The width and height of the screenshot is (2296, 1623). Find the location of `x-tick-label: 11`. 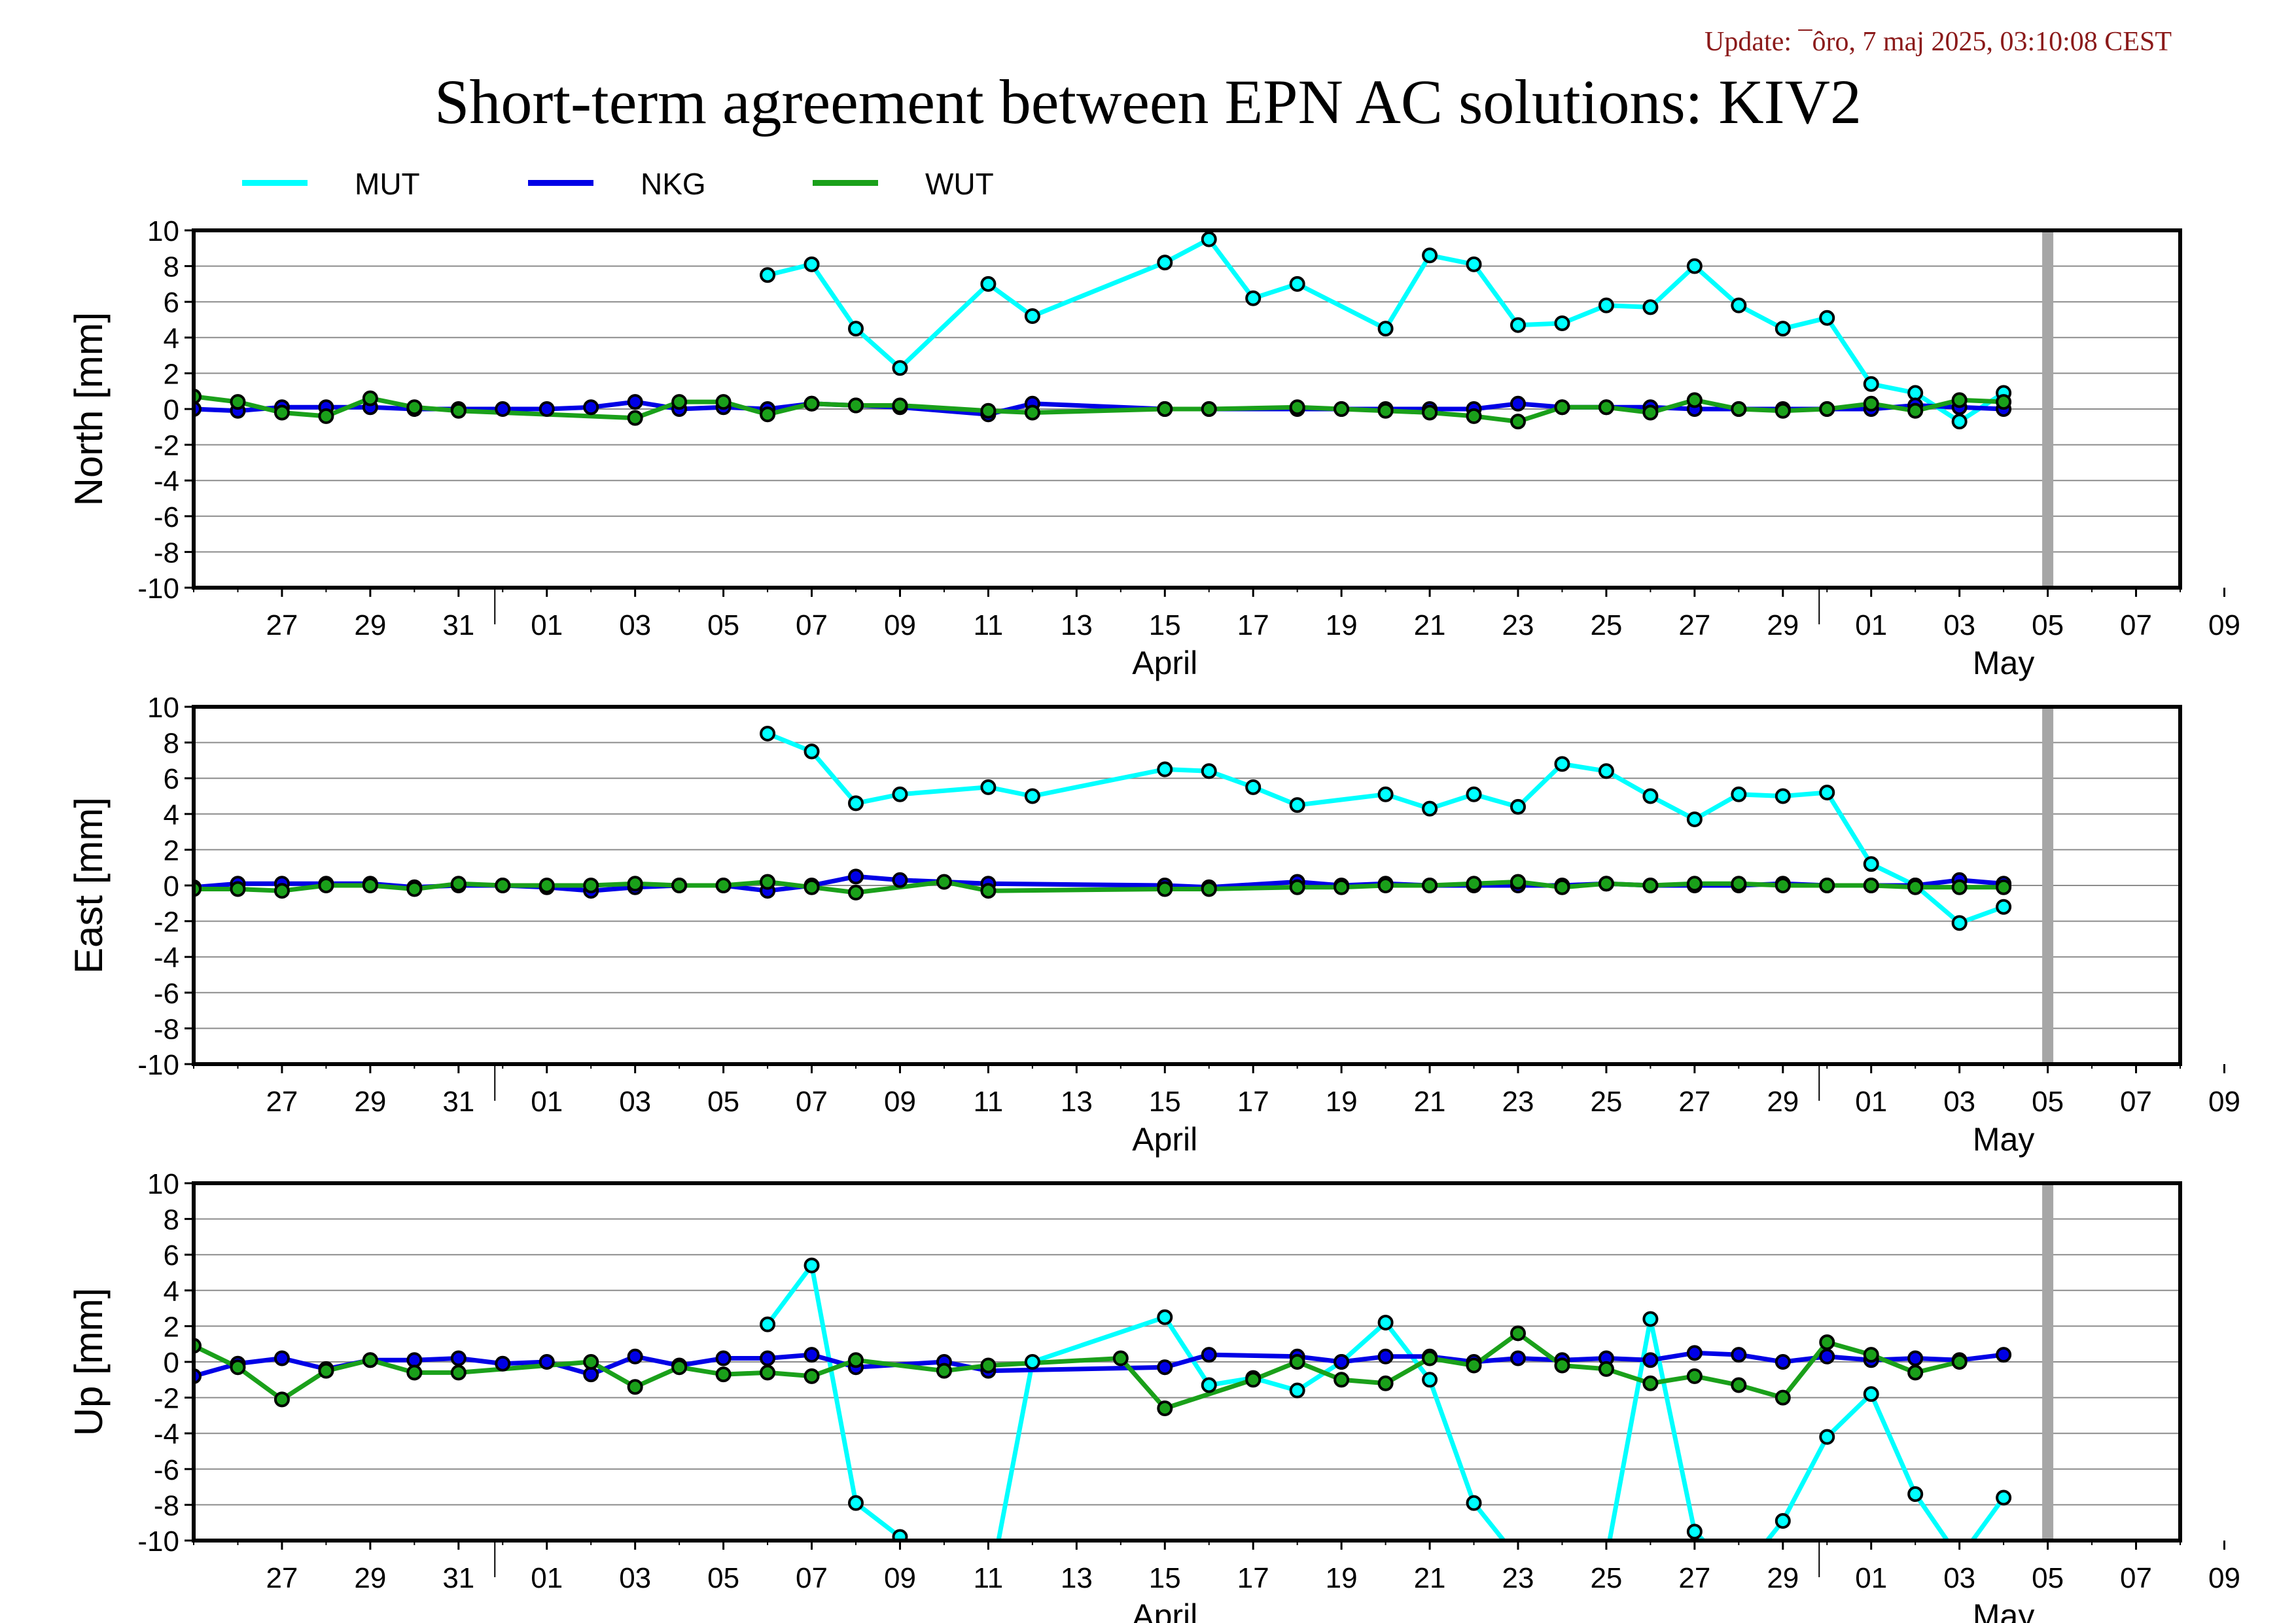

x-tick-label: 11 is located at coordinates (989, 1102).